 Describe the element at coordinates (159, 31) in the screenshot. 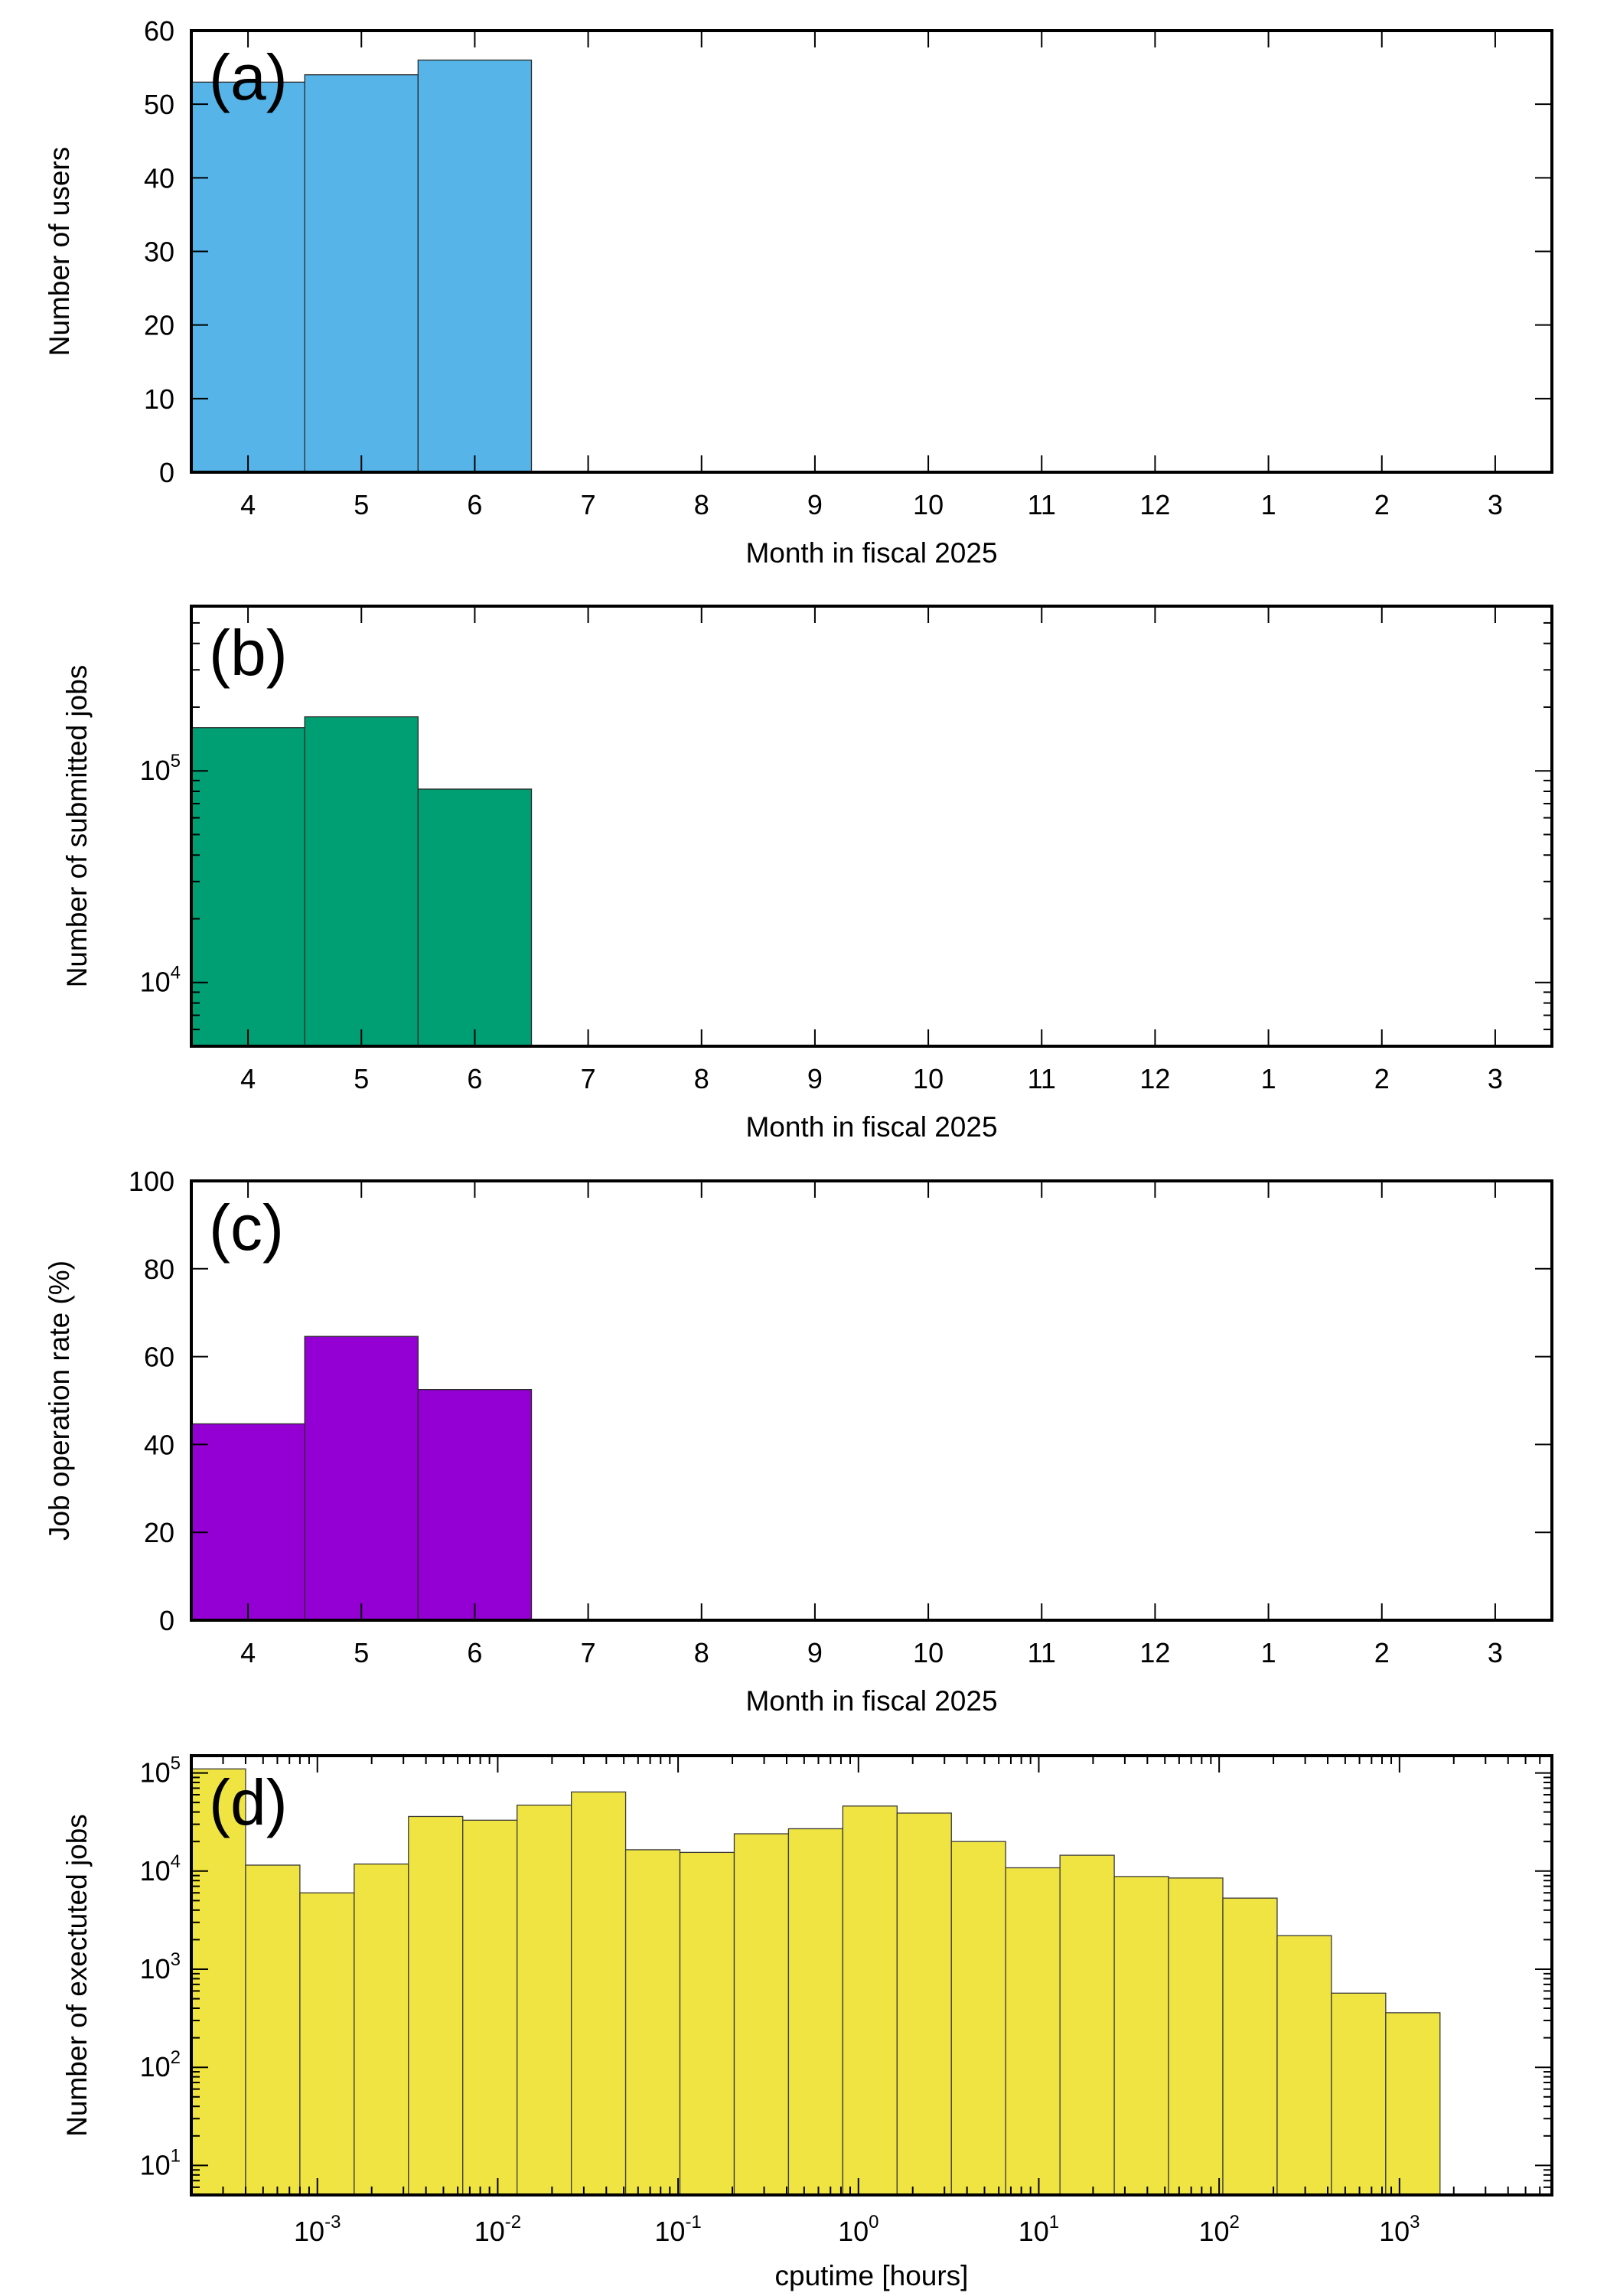

I see `y-tick-label: 60` at that location.